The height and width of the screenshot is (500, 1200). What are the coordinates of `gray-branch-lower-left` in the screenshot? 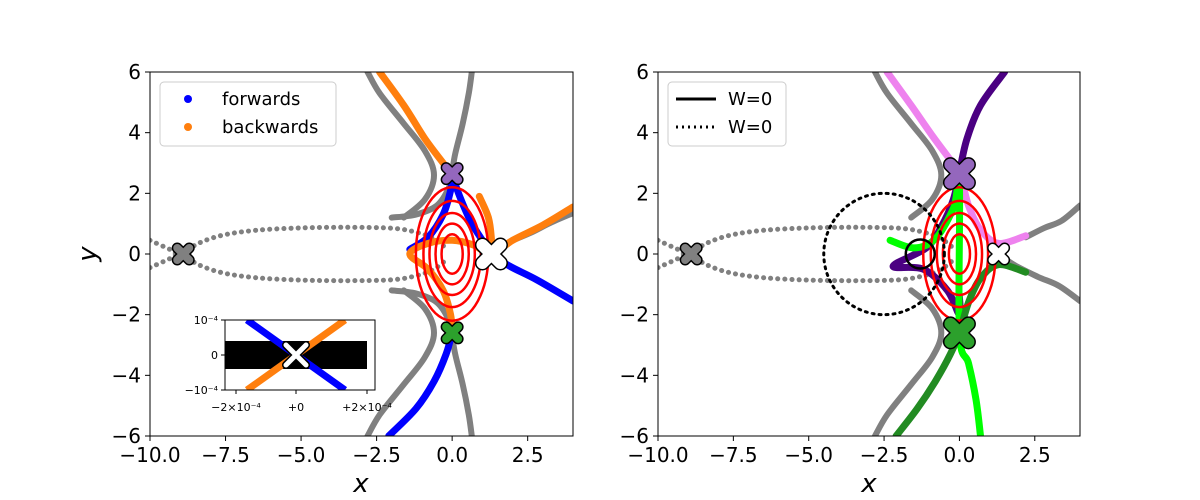 It's located at (300, 267).